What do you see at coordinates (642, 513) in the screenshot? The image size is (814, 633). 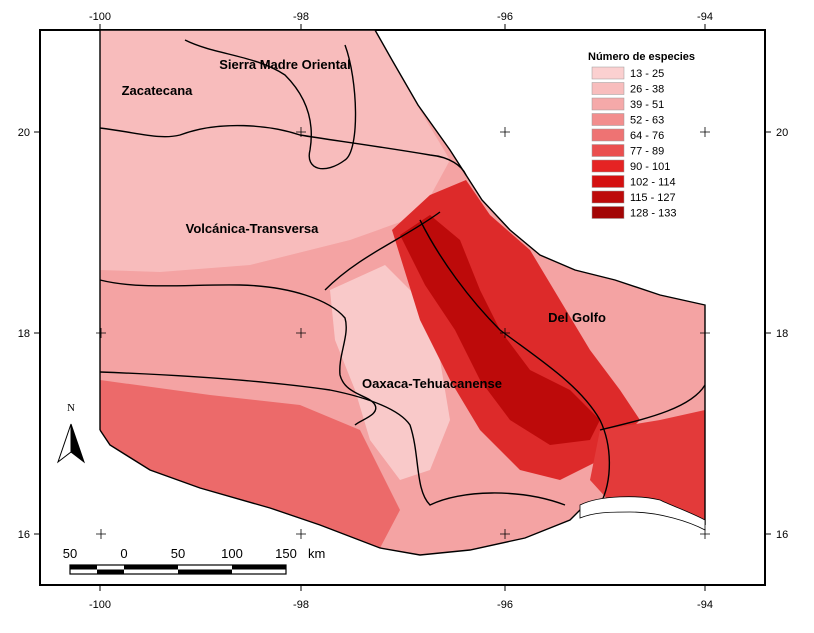 I see `lagoon-shoal` at bounding box center [642, 513].